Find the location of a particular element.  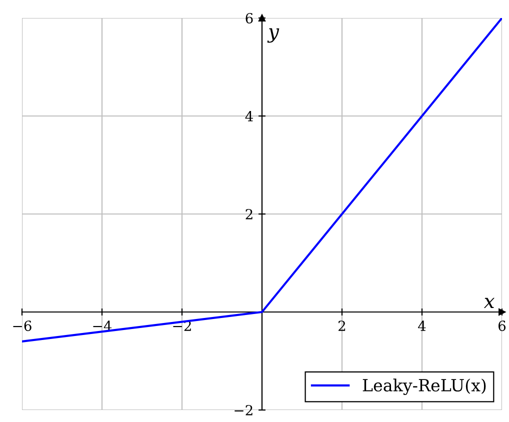

y-tick-label: 4 is located at coordinates (249, 116).